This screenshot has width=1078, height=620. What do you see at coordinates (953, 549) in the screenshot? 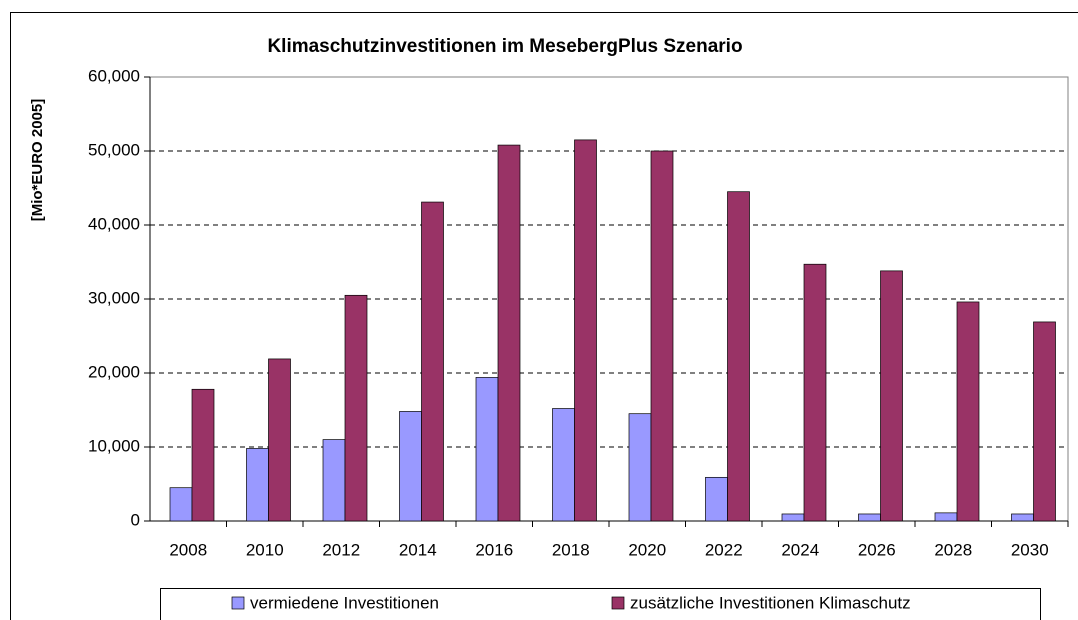
I see `x-tick-label: 2028` at bounding box center [953, 549].